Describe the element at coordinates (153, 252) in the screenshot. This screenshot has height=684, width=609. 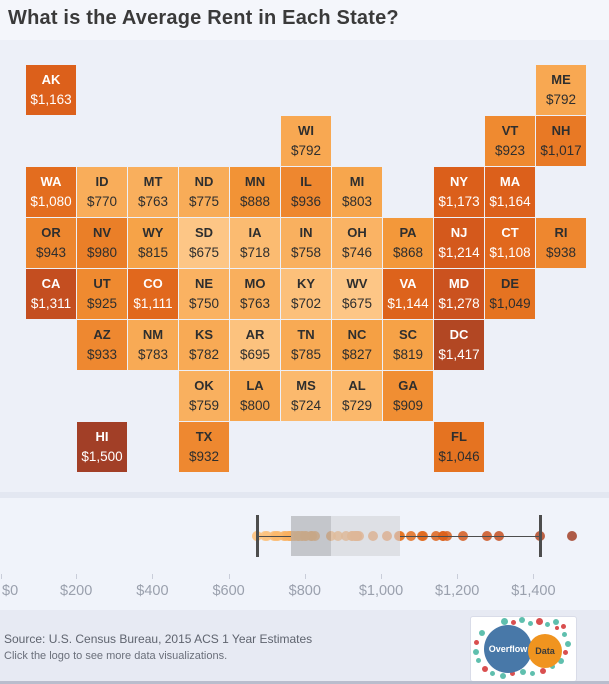
I see `state-rent-value: $815` at that location.